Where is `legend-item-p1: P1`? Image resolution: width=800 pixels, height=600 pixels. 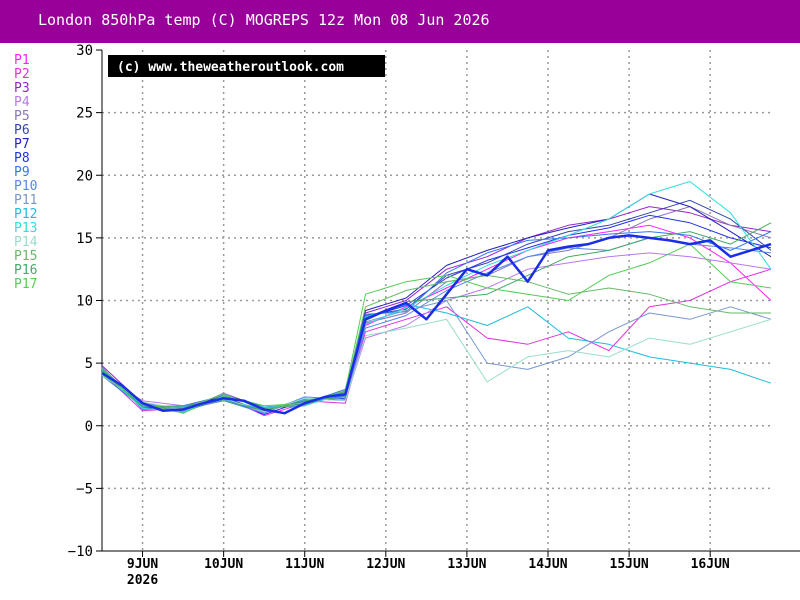 legend-item-p1: P1 is located at coordinates (22, 60).